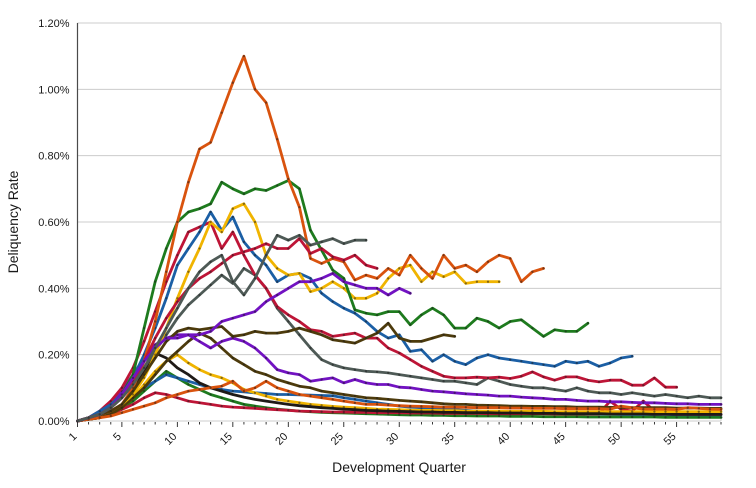 This screenshot has height=488, width=756. I want to click on x-tick-label-20: 20, so click(281, 439).